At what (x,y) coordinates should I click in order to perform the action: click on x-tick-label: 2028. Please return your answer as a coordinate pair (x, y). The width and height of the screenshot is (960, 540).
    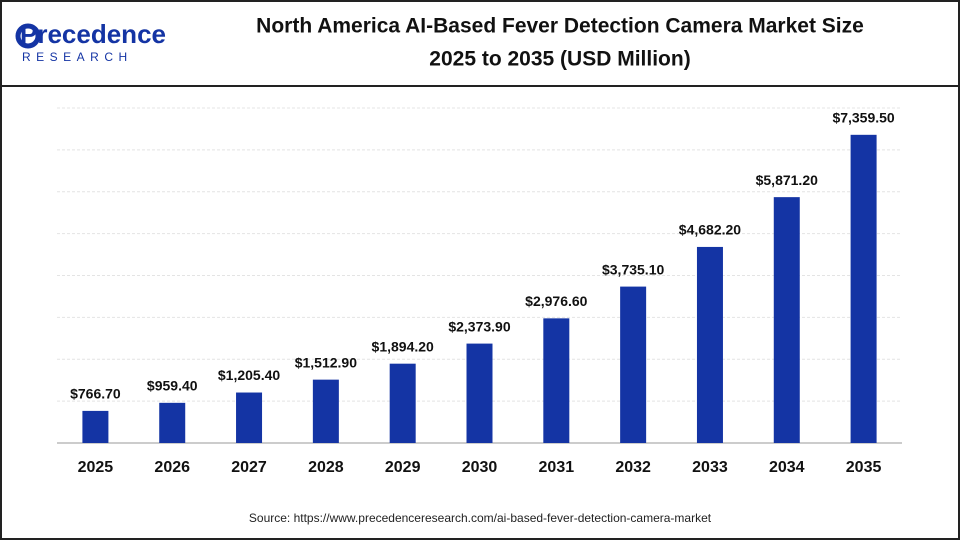
    Looking at the image, I should click on (326, 467).